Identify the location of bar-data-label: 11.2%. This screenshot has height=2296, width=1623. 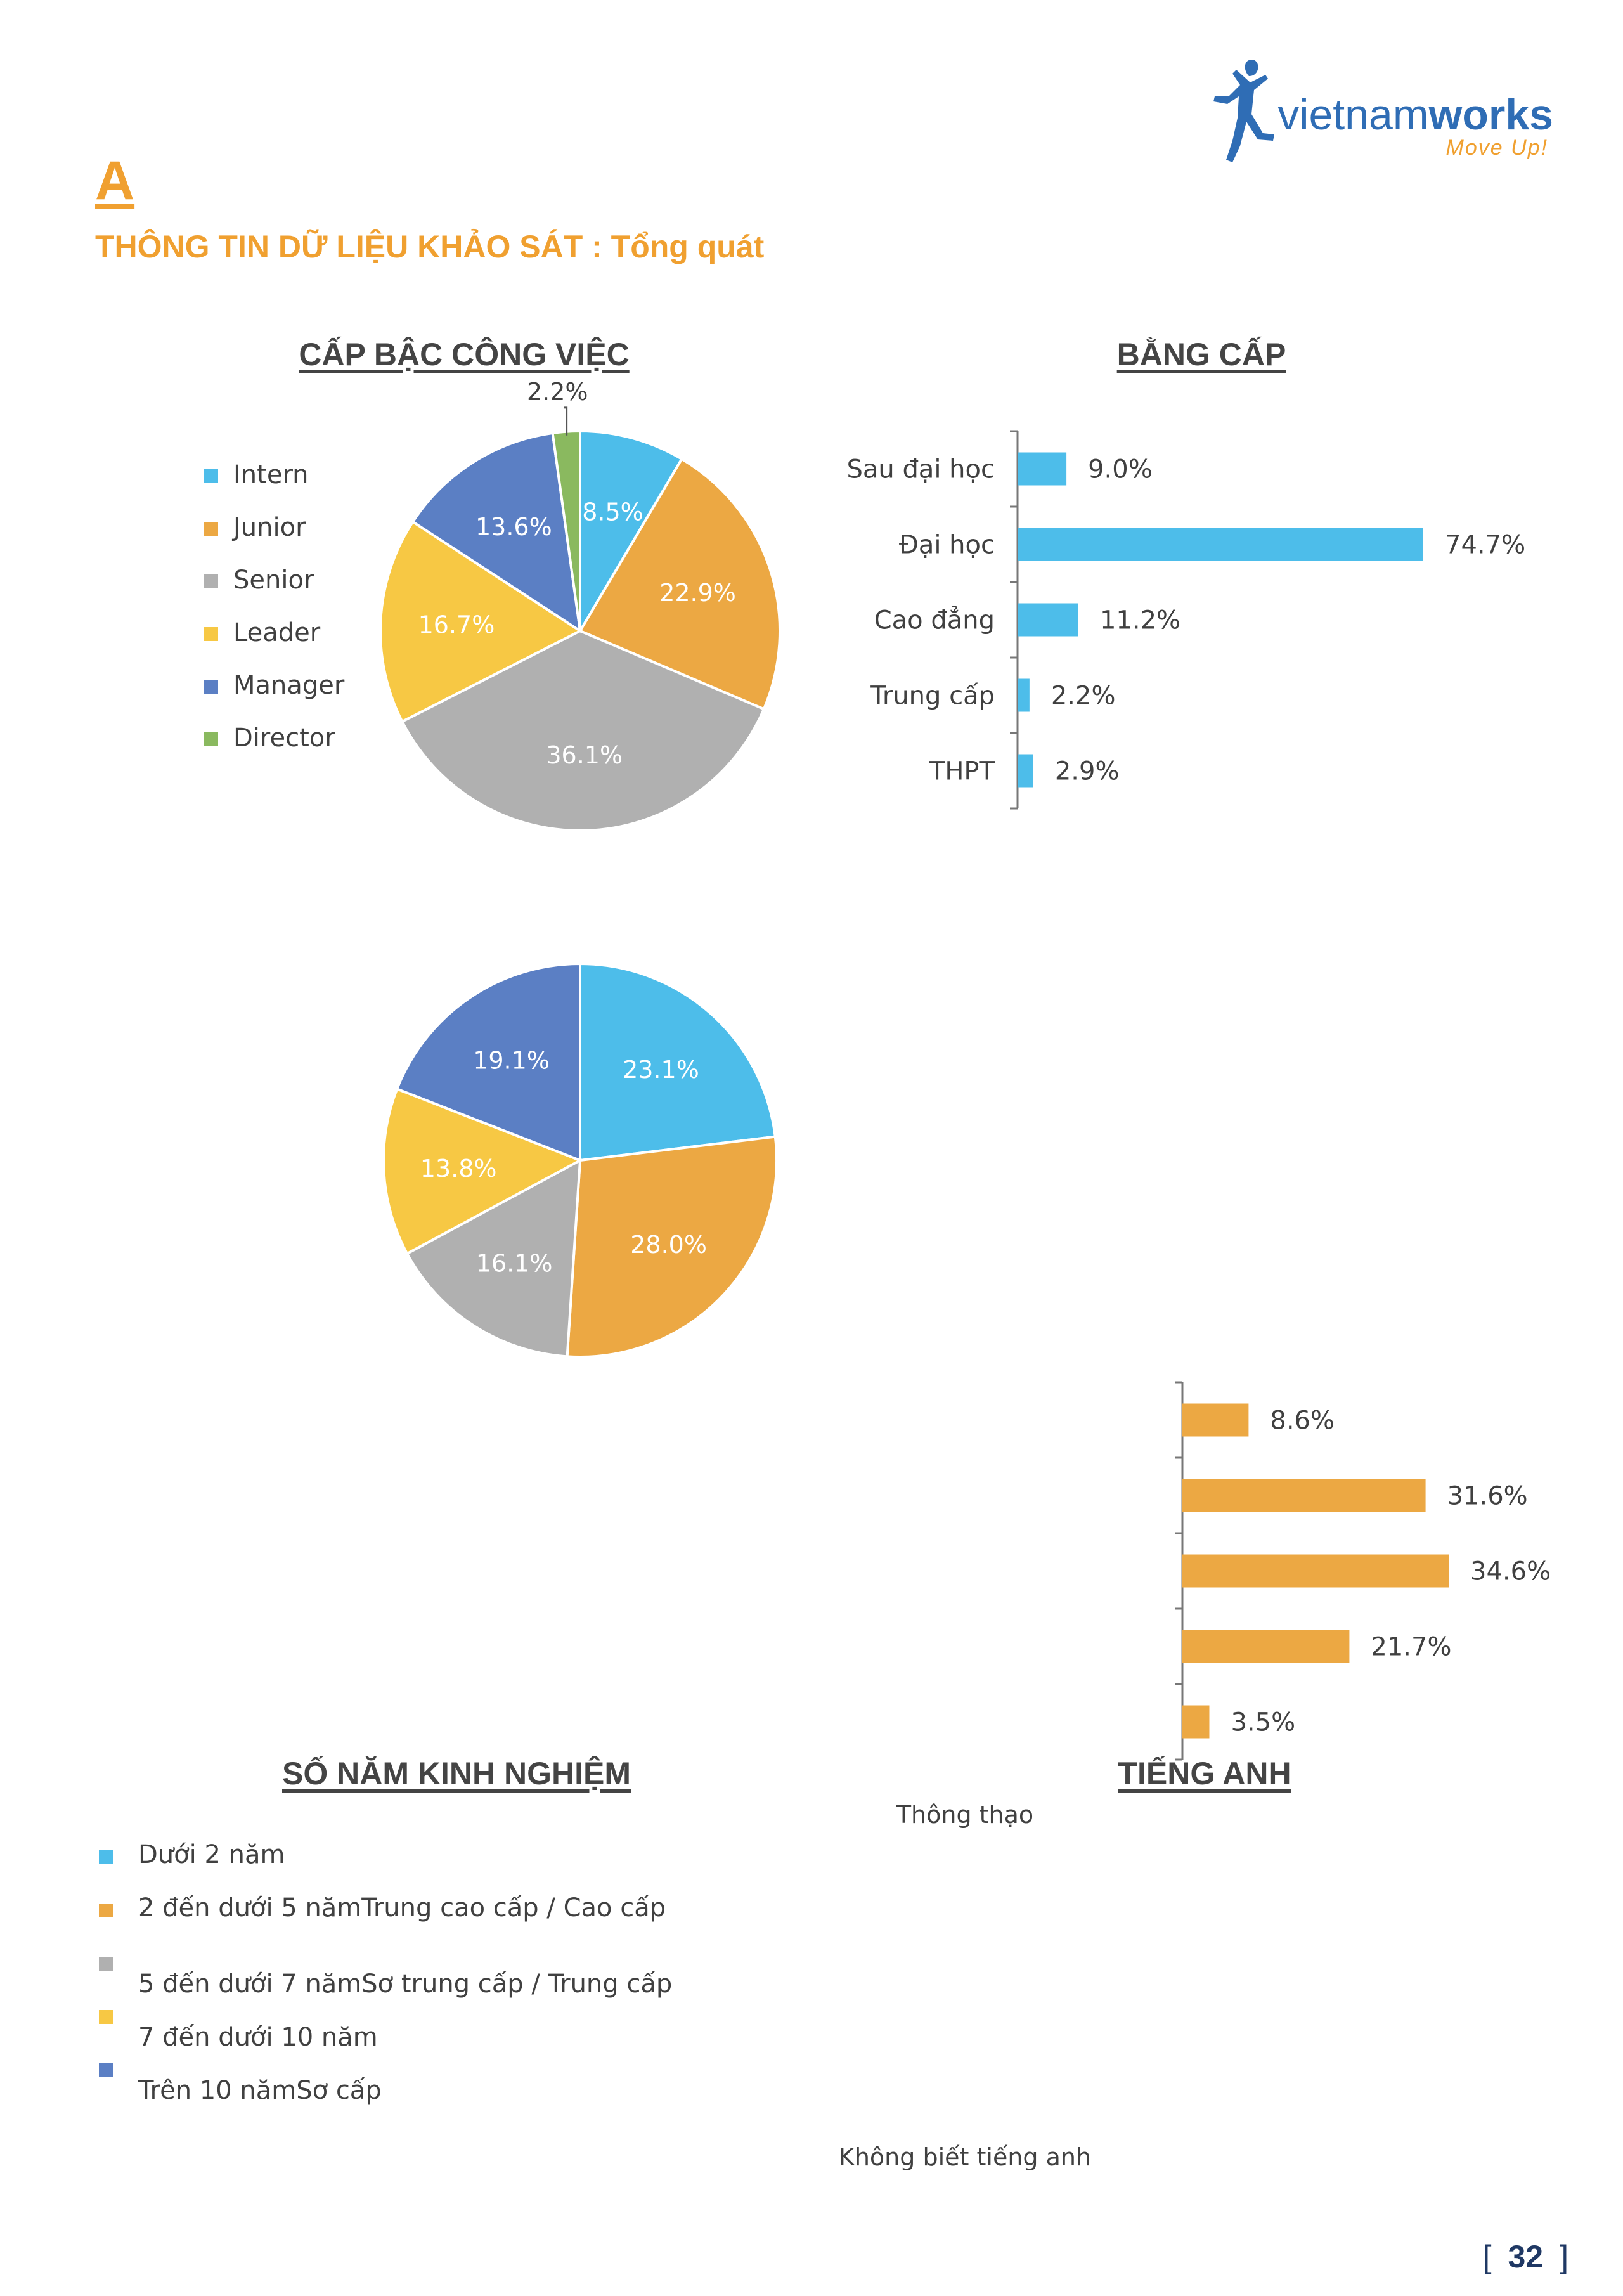
(1140, 620).